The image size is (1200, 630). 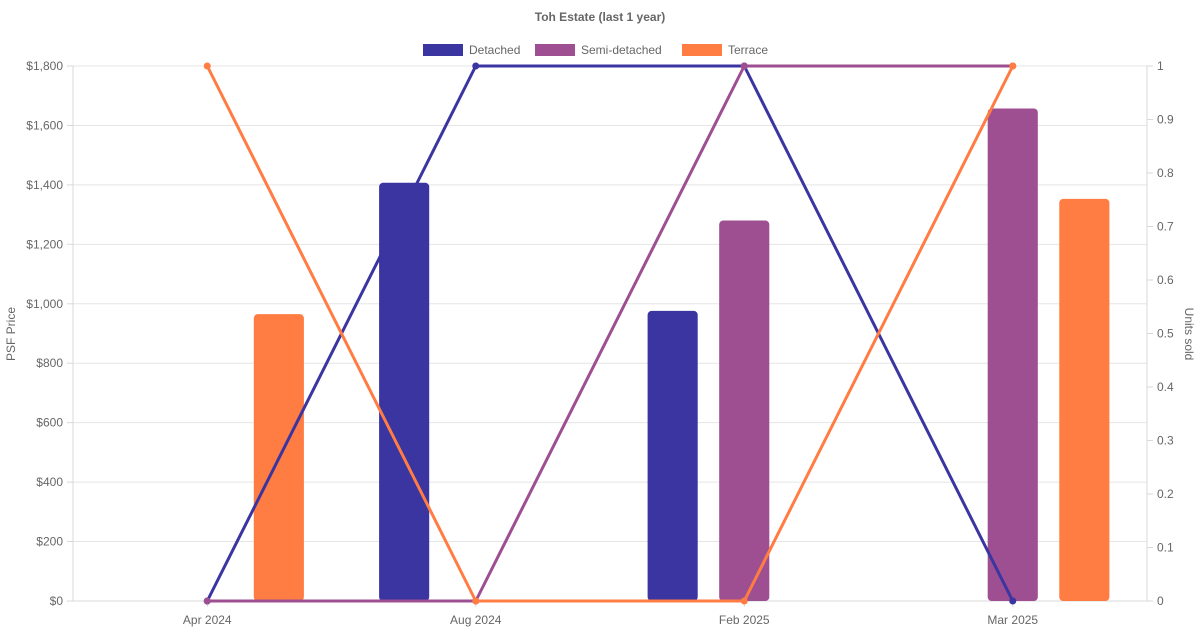 What do you see at coordinates (476, 620) in the screenshot?
I see `x-tick-label: Aug 2024` at bounding box center [476, 620].